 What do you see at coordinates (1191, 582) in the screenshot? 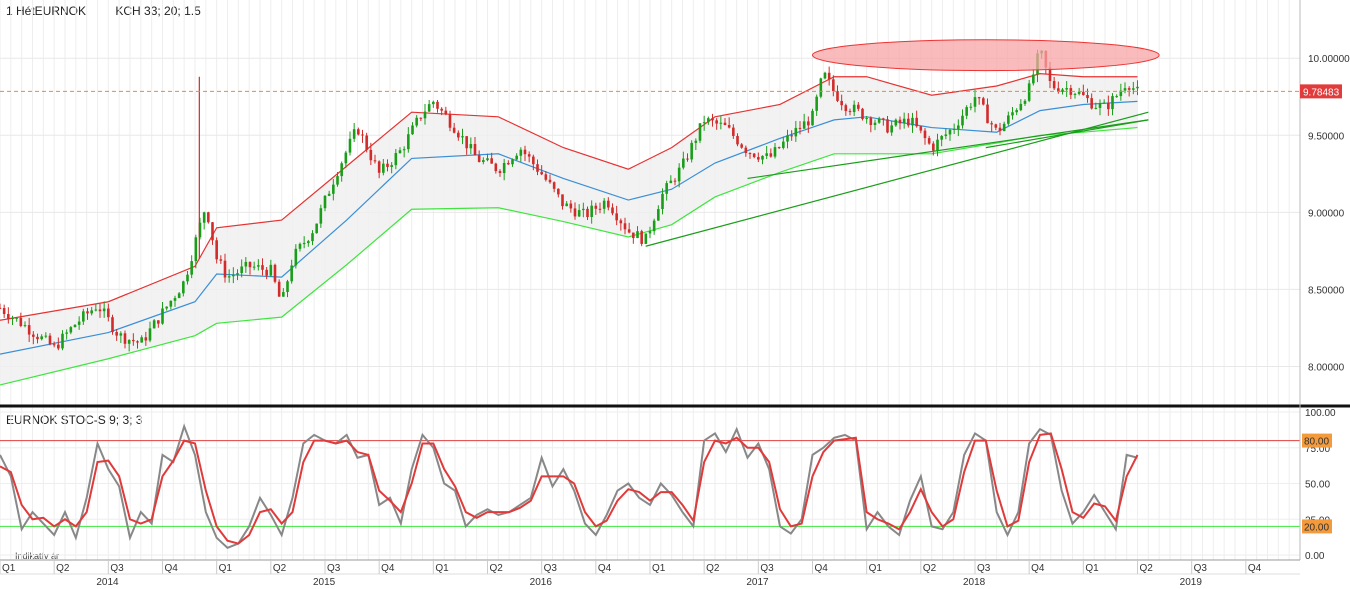
I see `year-label: 2019` at bounding box center [1191, 582].